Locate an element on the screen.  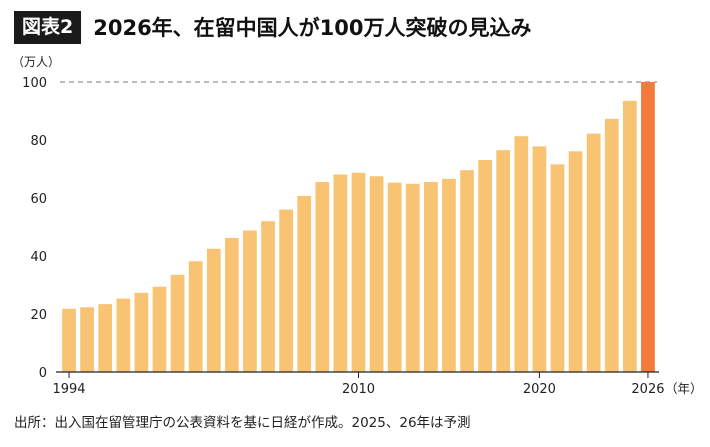
bar-2017 is located at coordinates (485, 266).